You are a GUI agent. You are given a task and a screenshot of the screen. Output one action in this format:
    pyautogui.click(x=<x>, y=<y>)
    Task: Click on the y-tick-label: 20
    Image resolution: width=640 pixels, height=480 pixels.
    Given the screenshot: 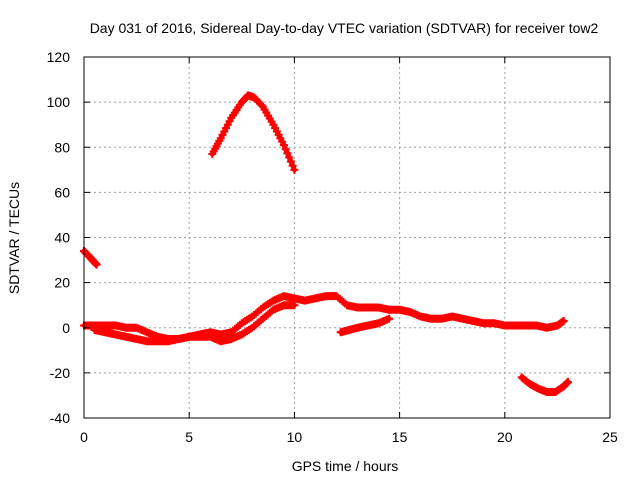 What is the action you would take?
    pyautogui.click(x=62, y=283)
    